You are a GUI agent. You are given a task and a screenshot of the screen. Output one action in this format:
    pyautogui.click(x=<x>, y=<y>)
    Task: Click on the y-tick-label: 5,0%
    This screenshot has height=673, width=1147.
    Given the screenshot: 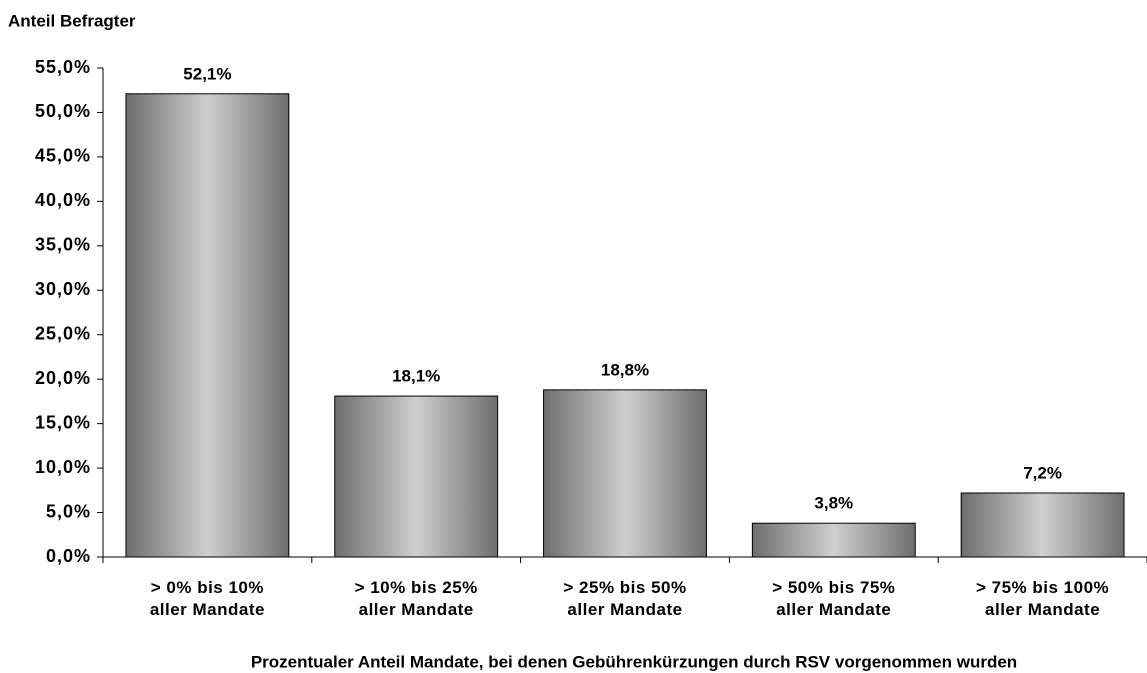 What is the action you would take?
    pyautogui.click(x=68, y=511)
    